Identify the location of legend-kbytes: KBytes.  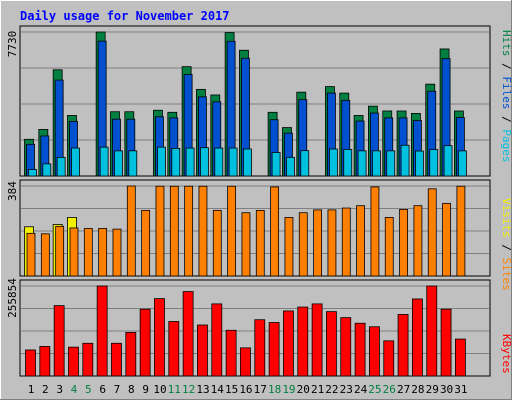
(506, 354).